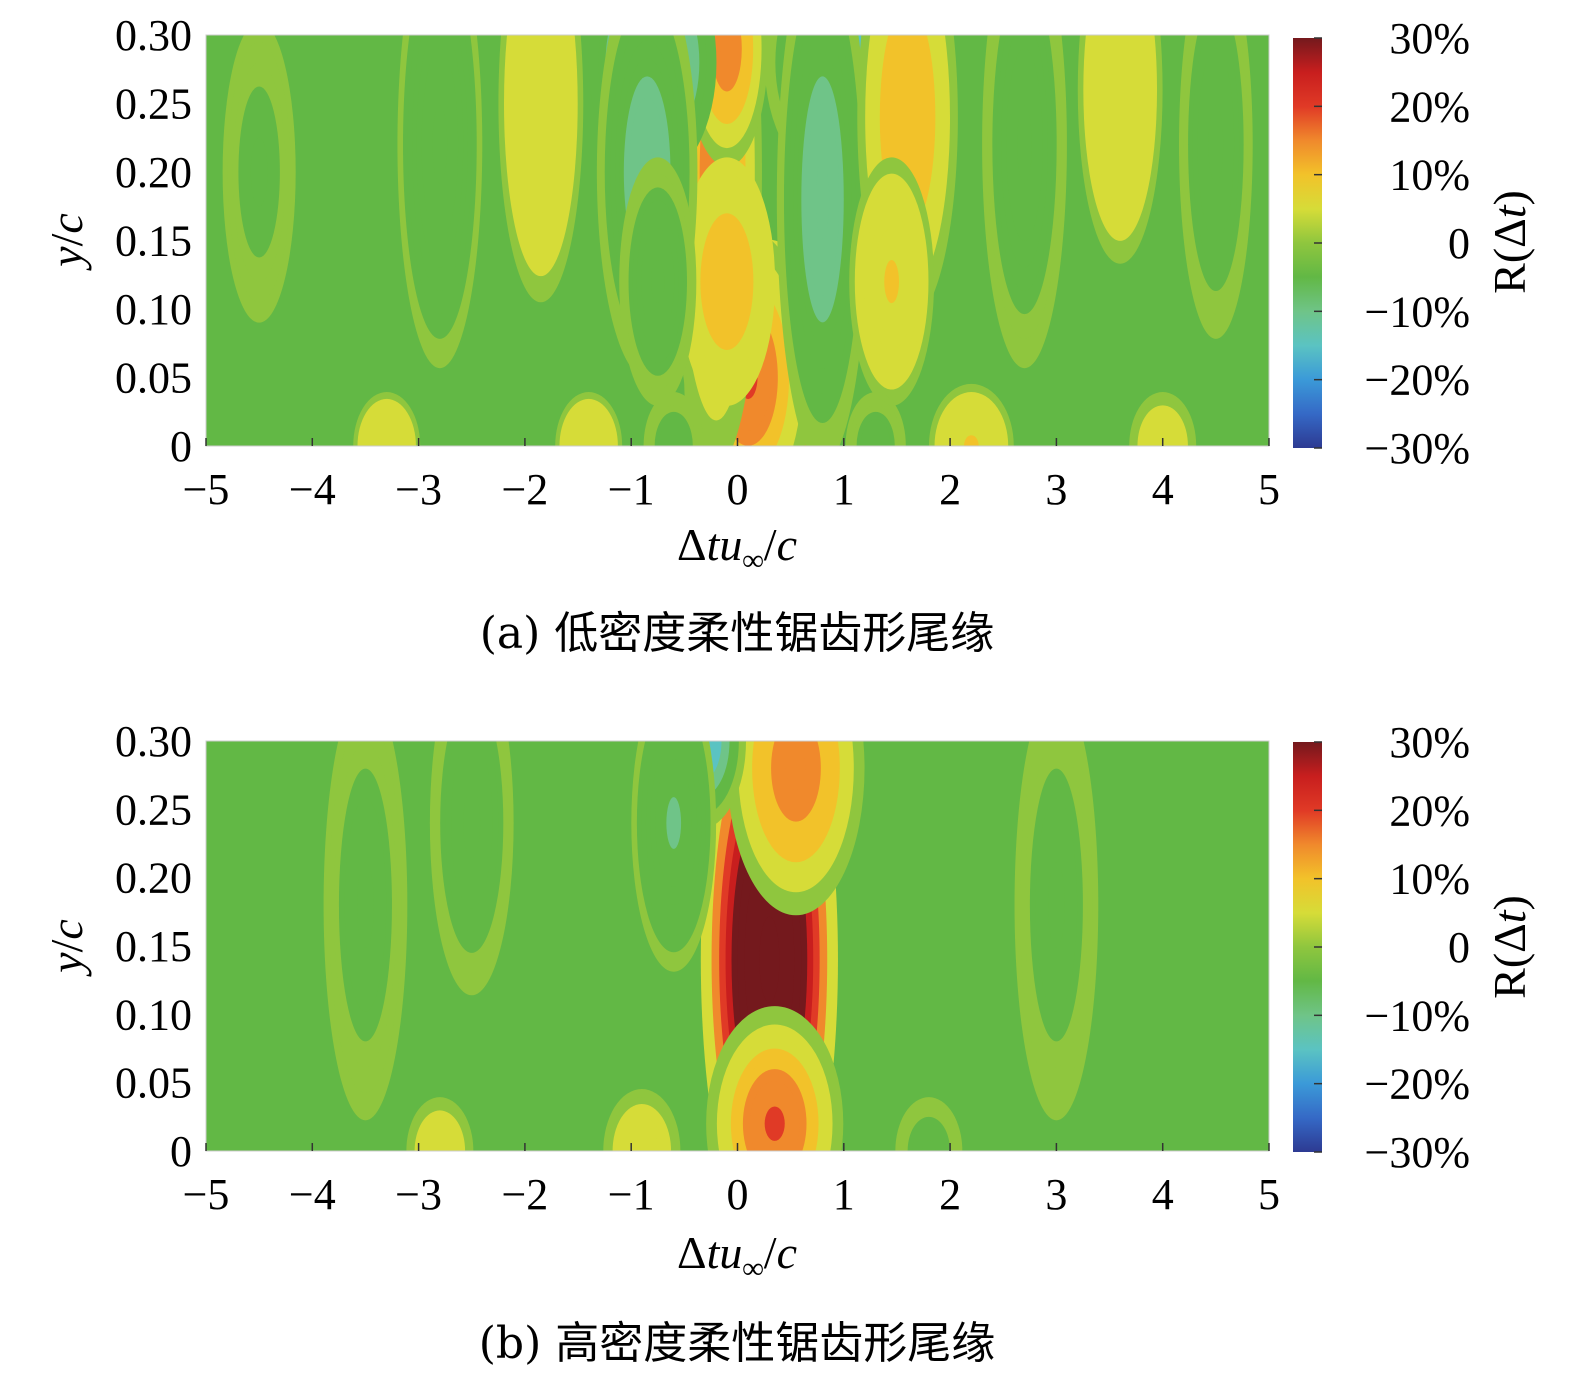 This screenshot has width=1575, height=1398. What do you see at coordinates (153, 946) in the screenshot?
I see `panel-b-ytick-label: 0.15` at bounding box center [153, 946].